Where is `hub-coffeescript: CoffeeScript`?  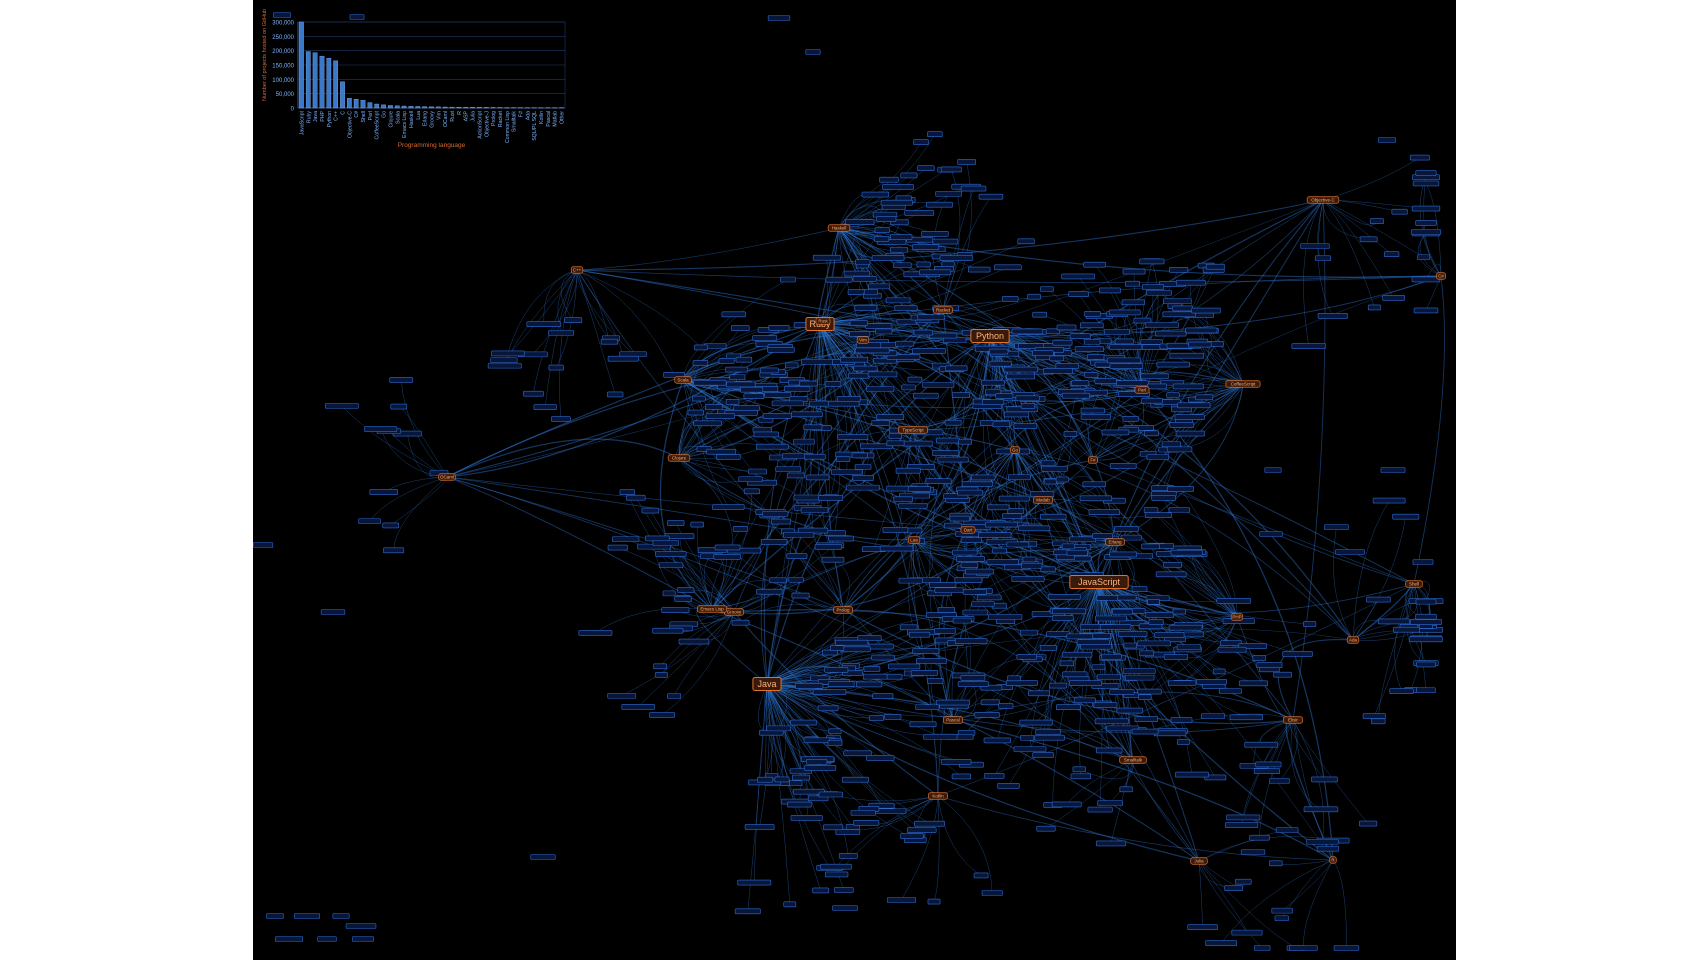
hub-coffeescript: CoffeeScript is located at coordinates (1243, 384).